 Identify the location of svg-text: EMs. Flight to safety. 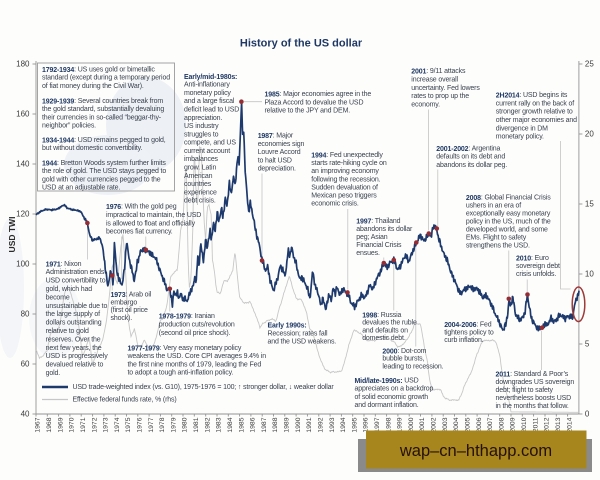
(496, 237).